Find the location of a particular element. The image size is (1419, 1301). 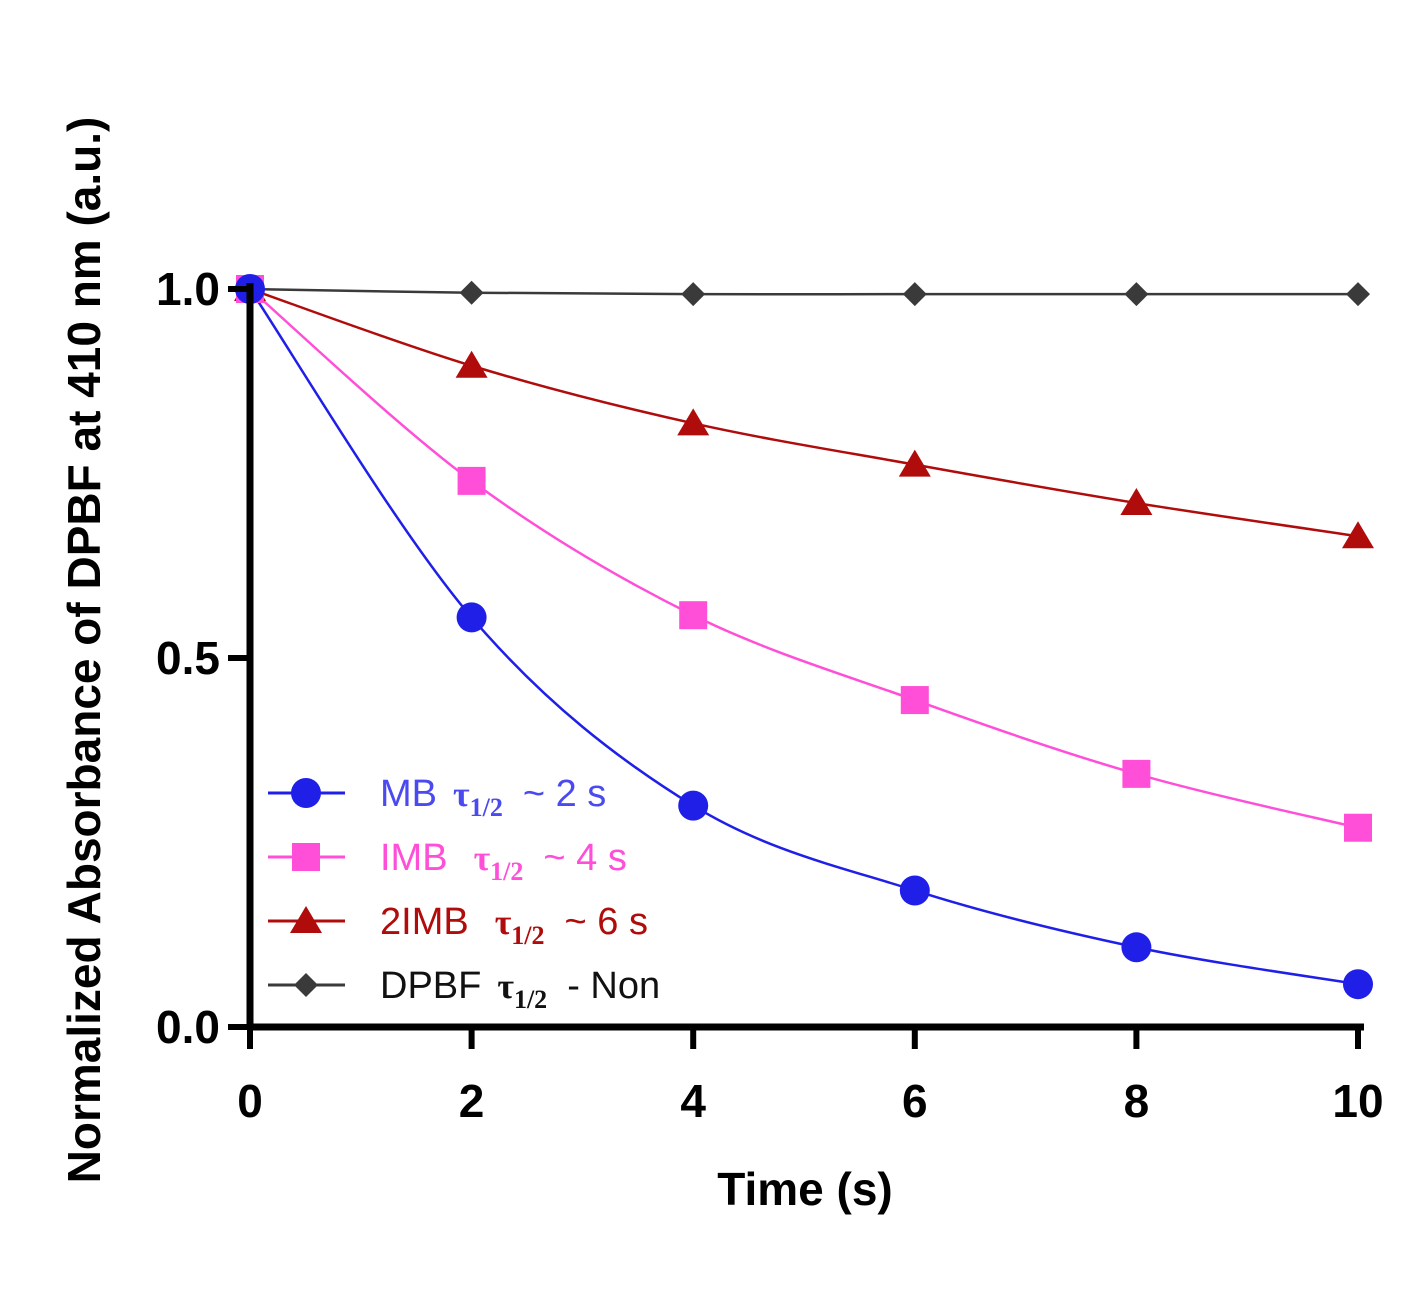

y-tick-label: 0.0 is located at coordinates (188, 1027).